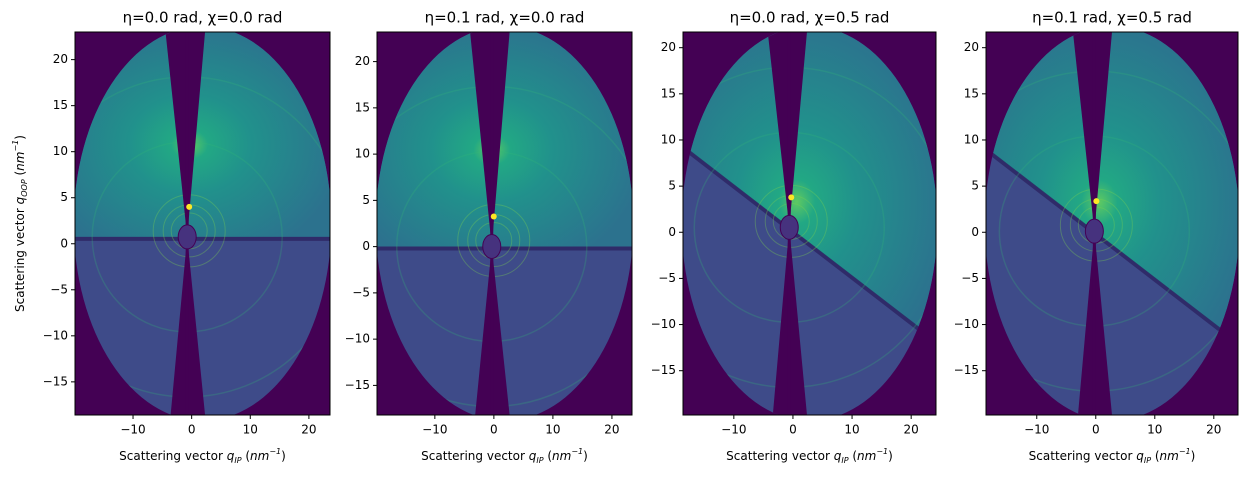 This screenshot has height=478, width=1248. Describe the element at coordinates (505, 18) in the screenshot. I see `panel-title: η=0.1 rad, χ=0.0 rad` at that location.